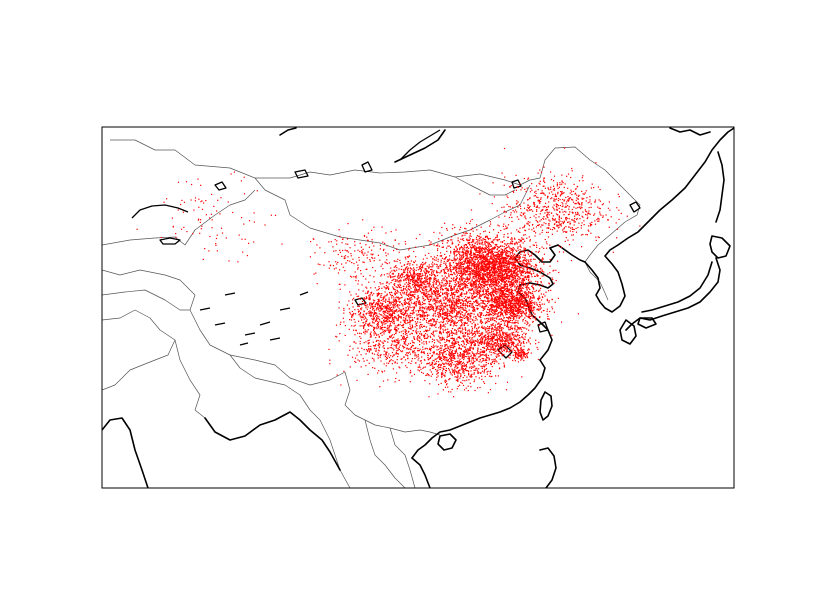 The width and height of the screenshot is (815, 615). I want to click on lake-khuvsgul, so click(367, 167).